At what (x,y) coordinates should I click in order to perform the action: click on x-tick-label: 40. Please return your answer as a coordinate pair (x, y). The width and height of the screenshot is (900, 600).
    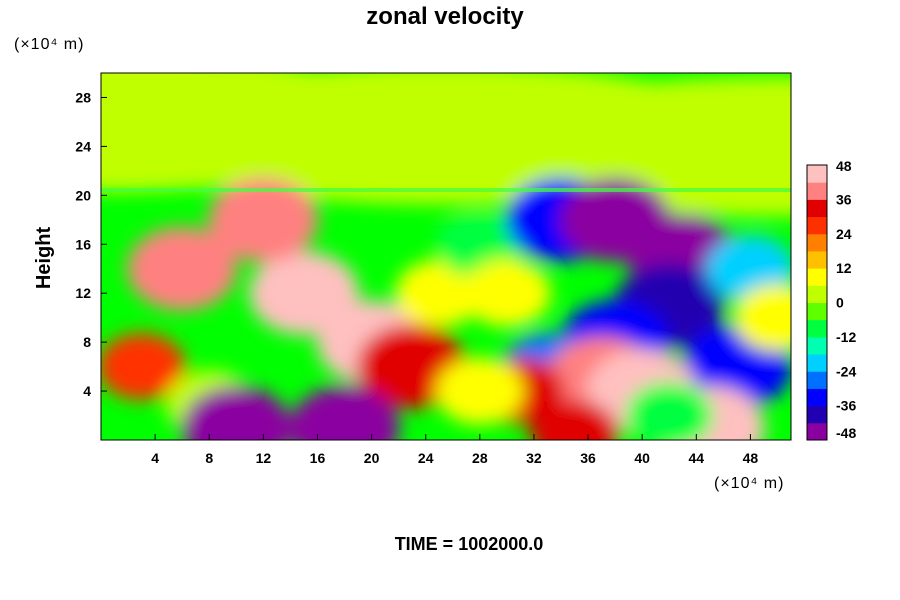
    Looking at the image, I should click on (642, 458).